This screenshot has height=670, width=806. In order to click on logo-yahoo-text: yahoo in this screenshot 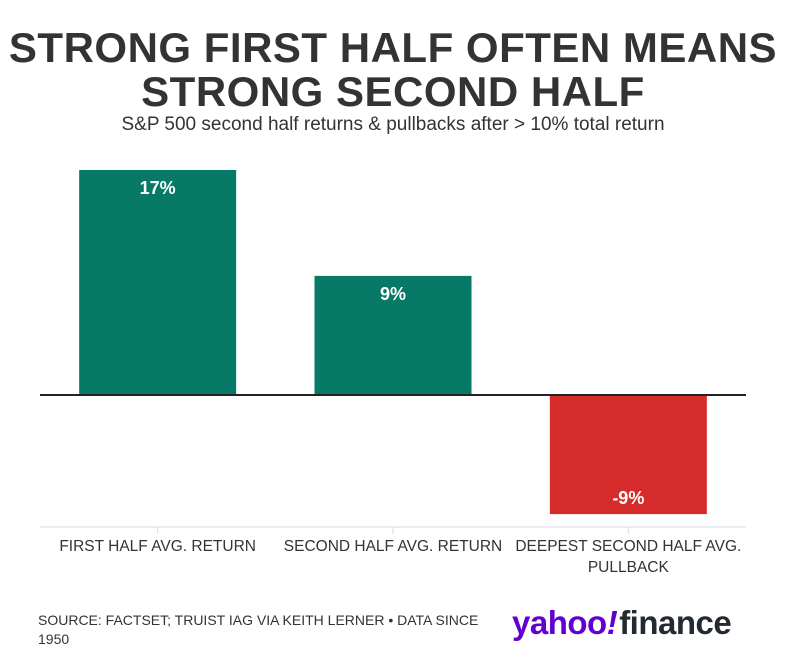, I will do `click(559, 622)`.